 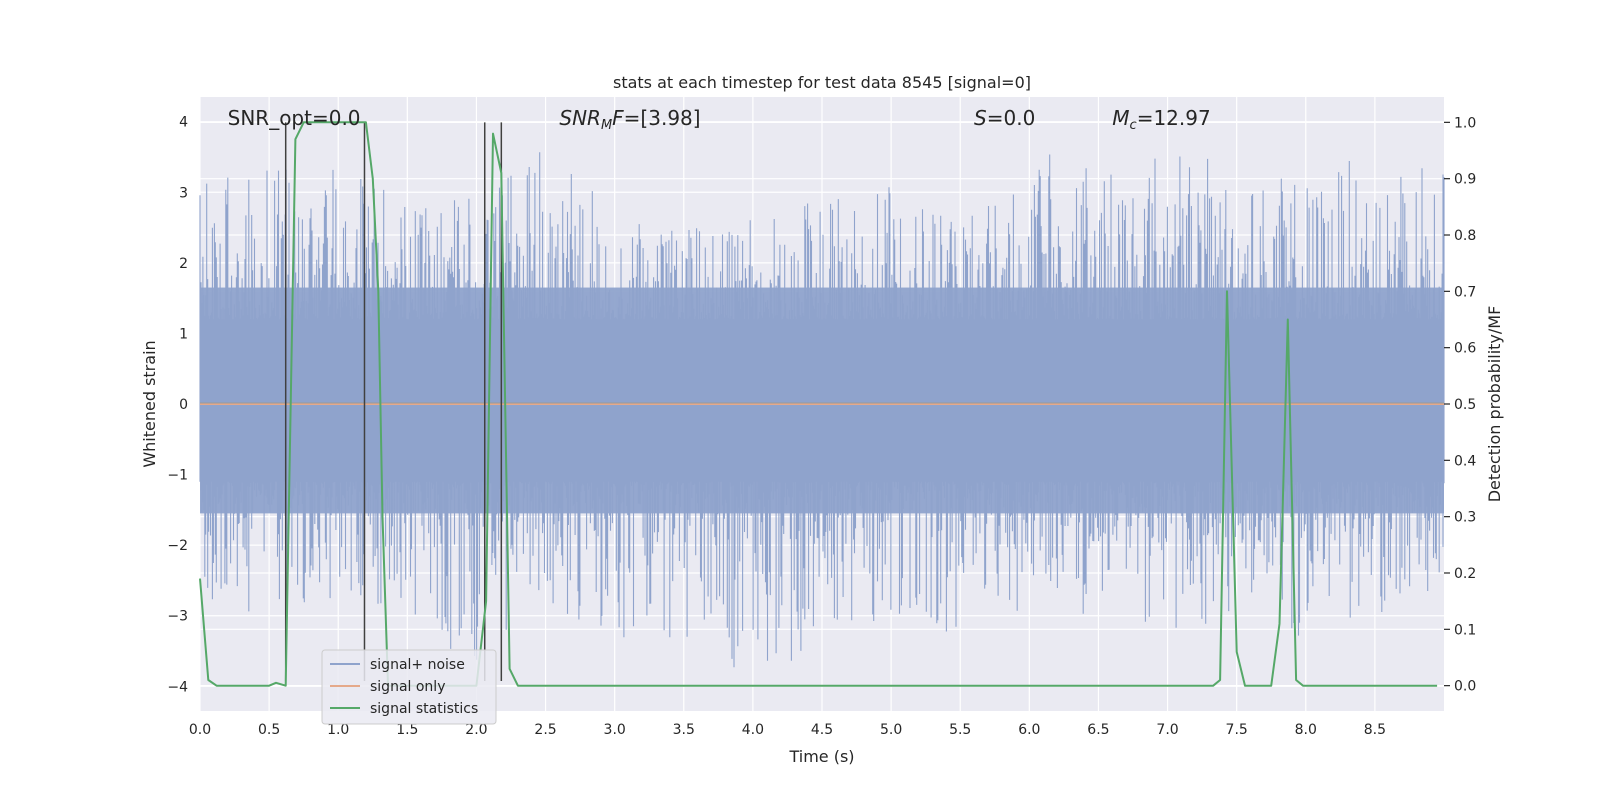 I want to click on y-tick-label: 3, so click(x=183, y=193).